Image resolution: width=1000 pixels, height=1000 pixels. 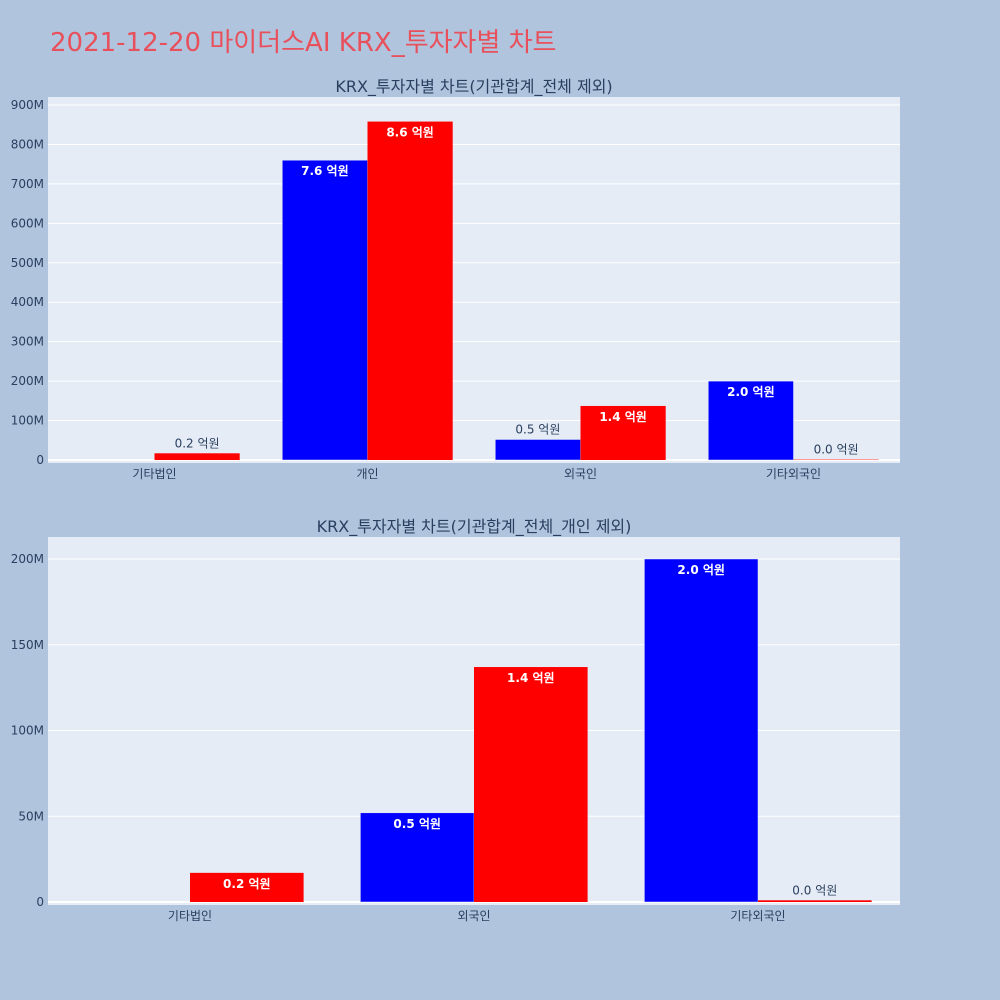 What do you see at coordinates (27, 184) in the screenshot?
I see `y-tick-label: 700M` at bounding box center [27, 184].